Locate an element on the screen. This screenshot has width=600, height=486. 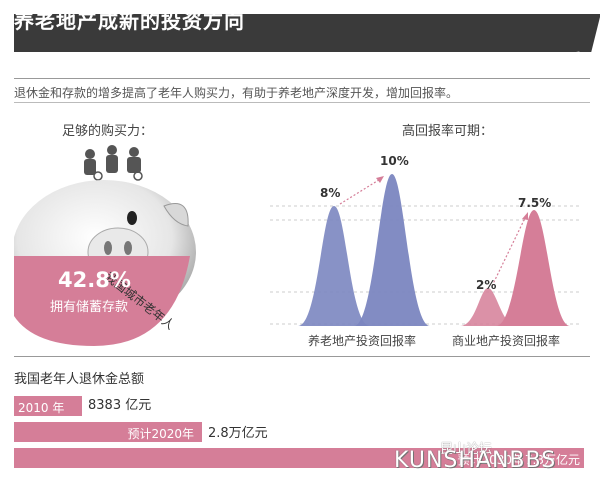
commercial-return-after: 7.5% is located at coordinates (535, 203).